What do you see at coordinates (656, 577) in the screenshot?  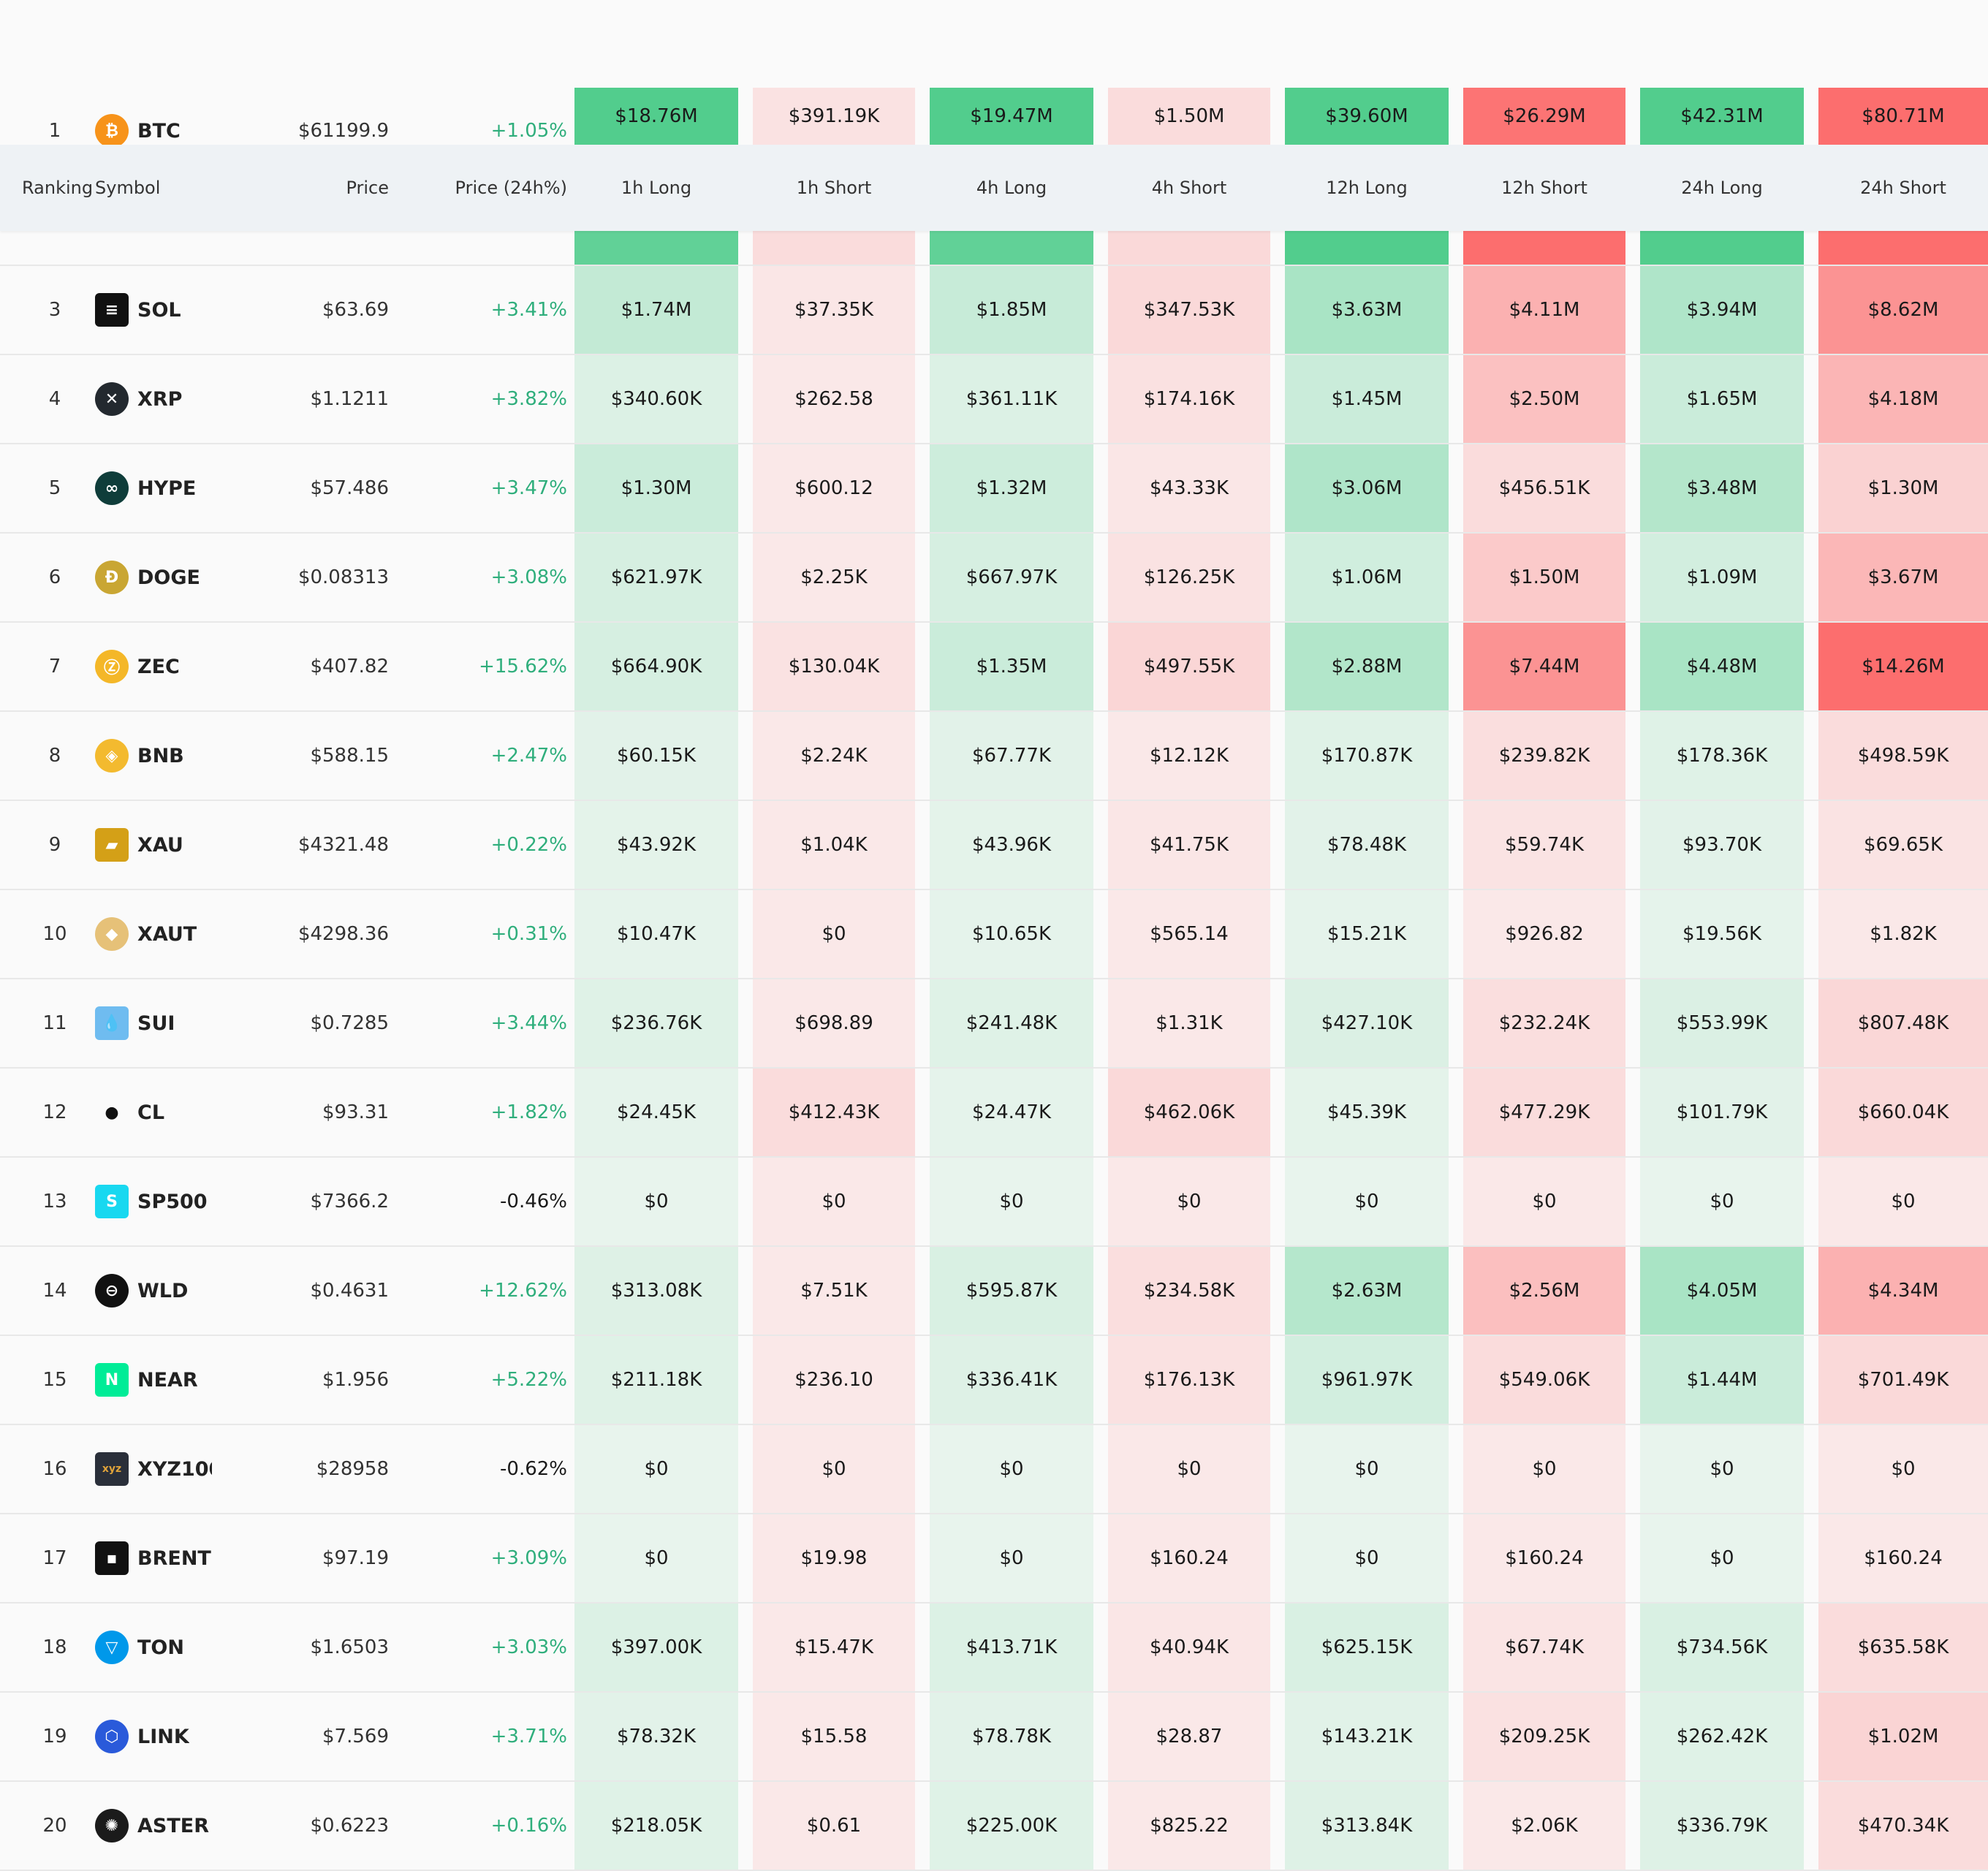 I see `cell-1h-long: $621.97K` at bounding box center [656, 577].